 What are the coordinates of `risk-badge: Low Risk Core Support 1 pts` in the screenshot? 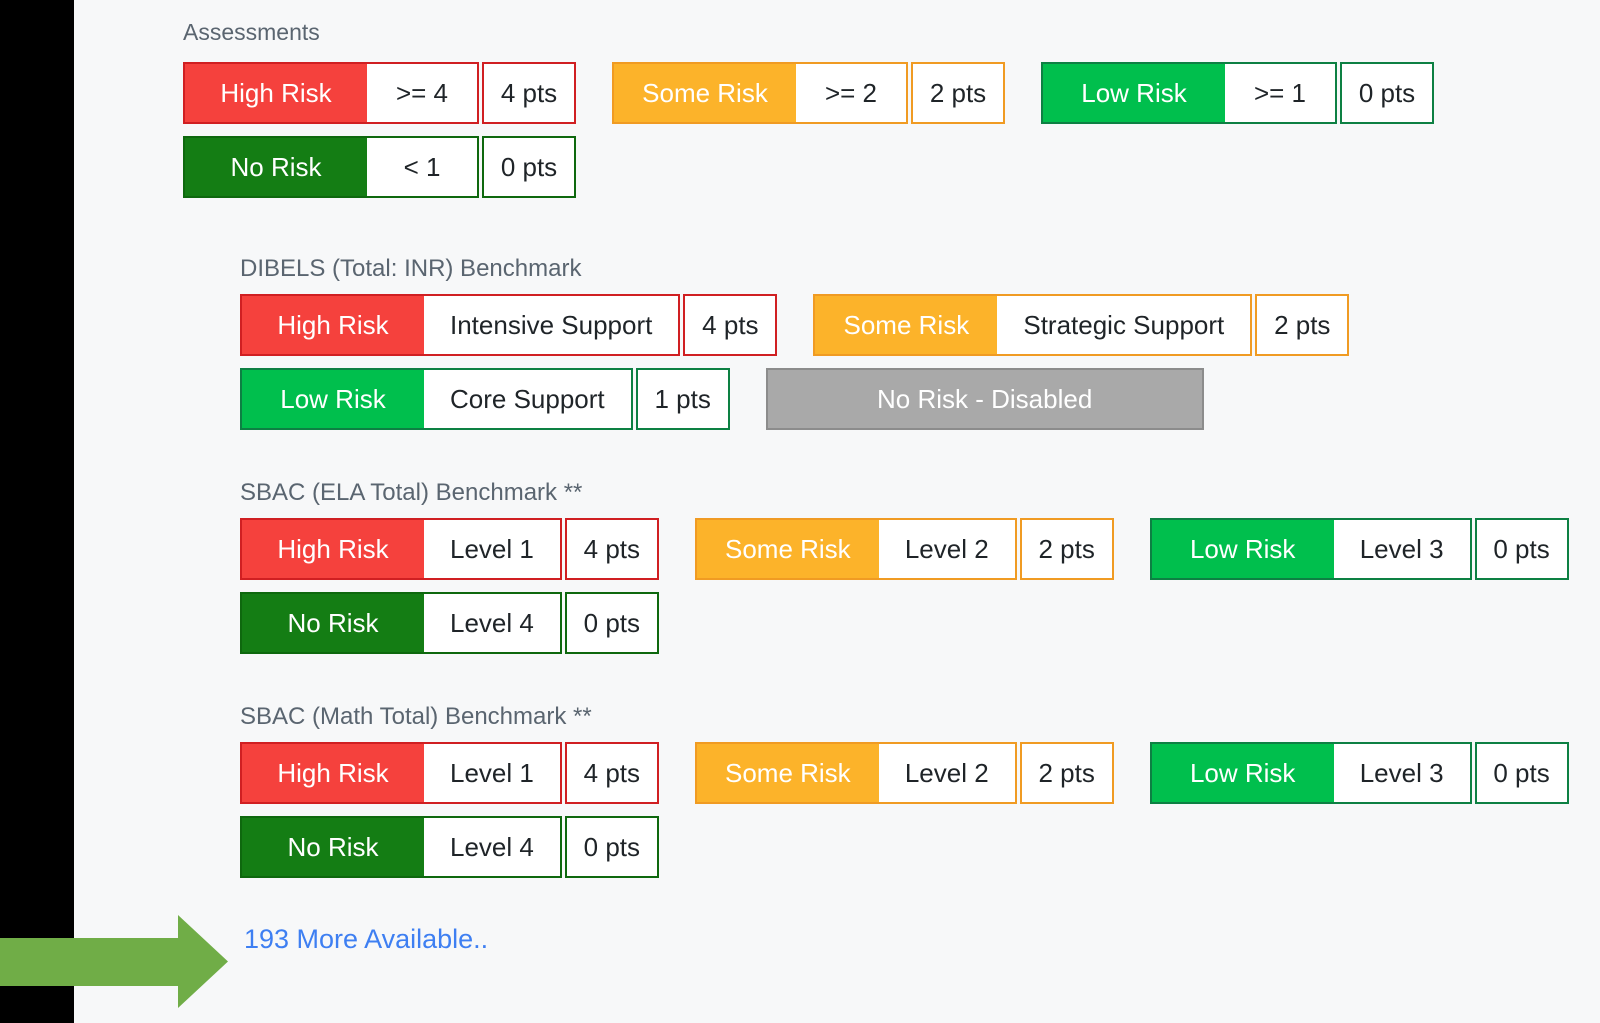 It's located at (485, 399).